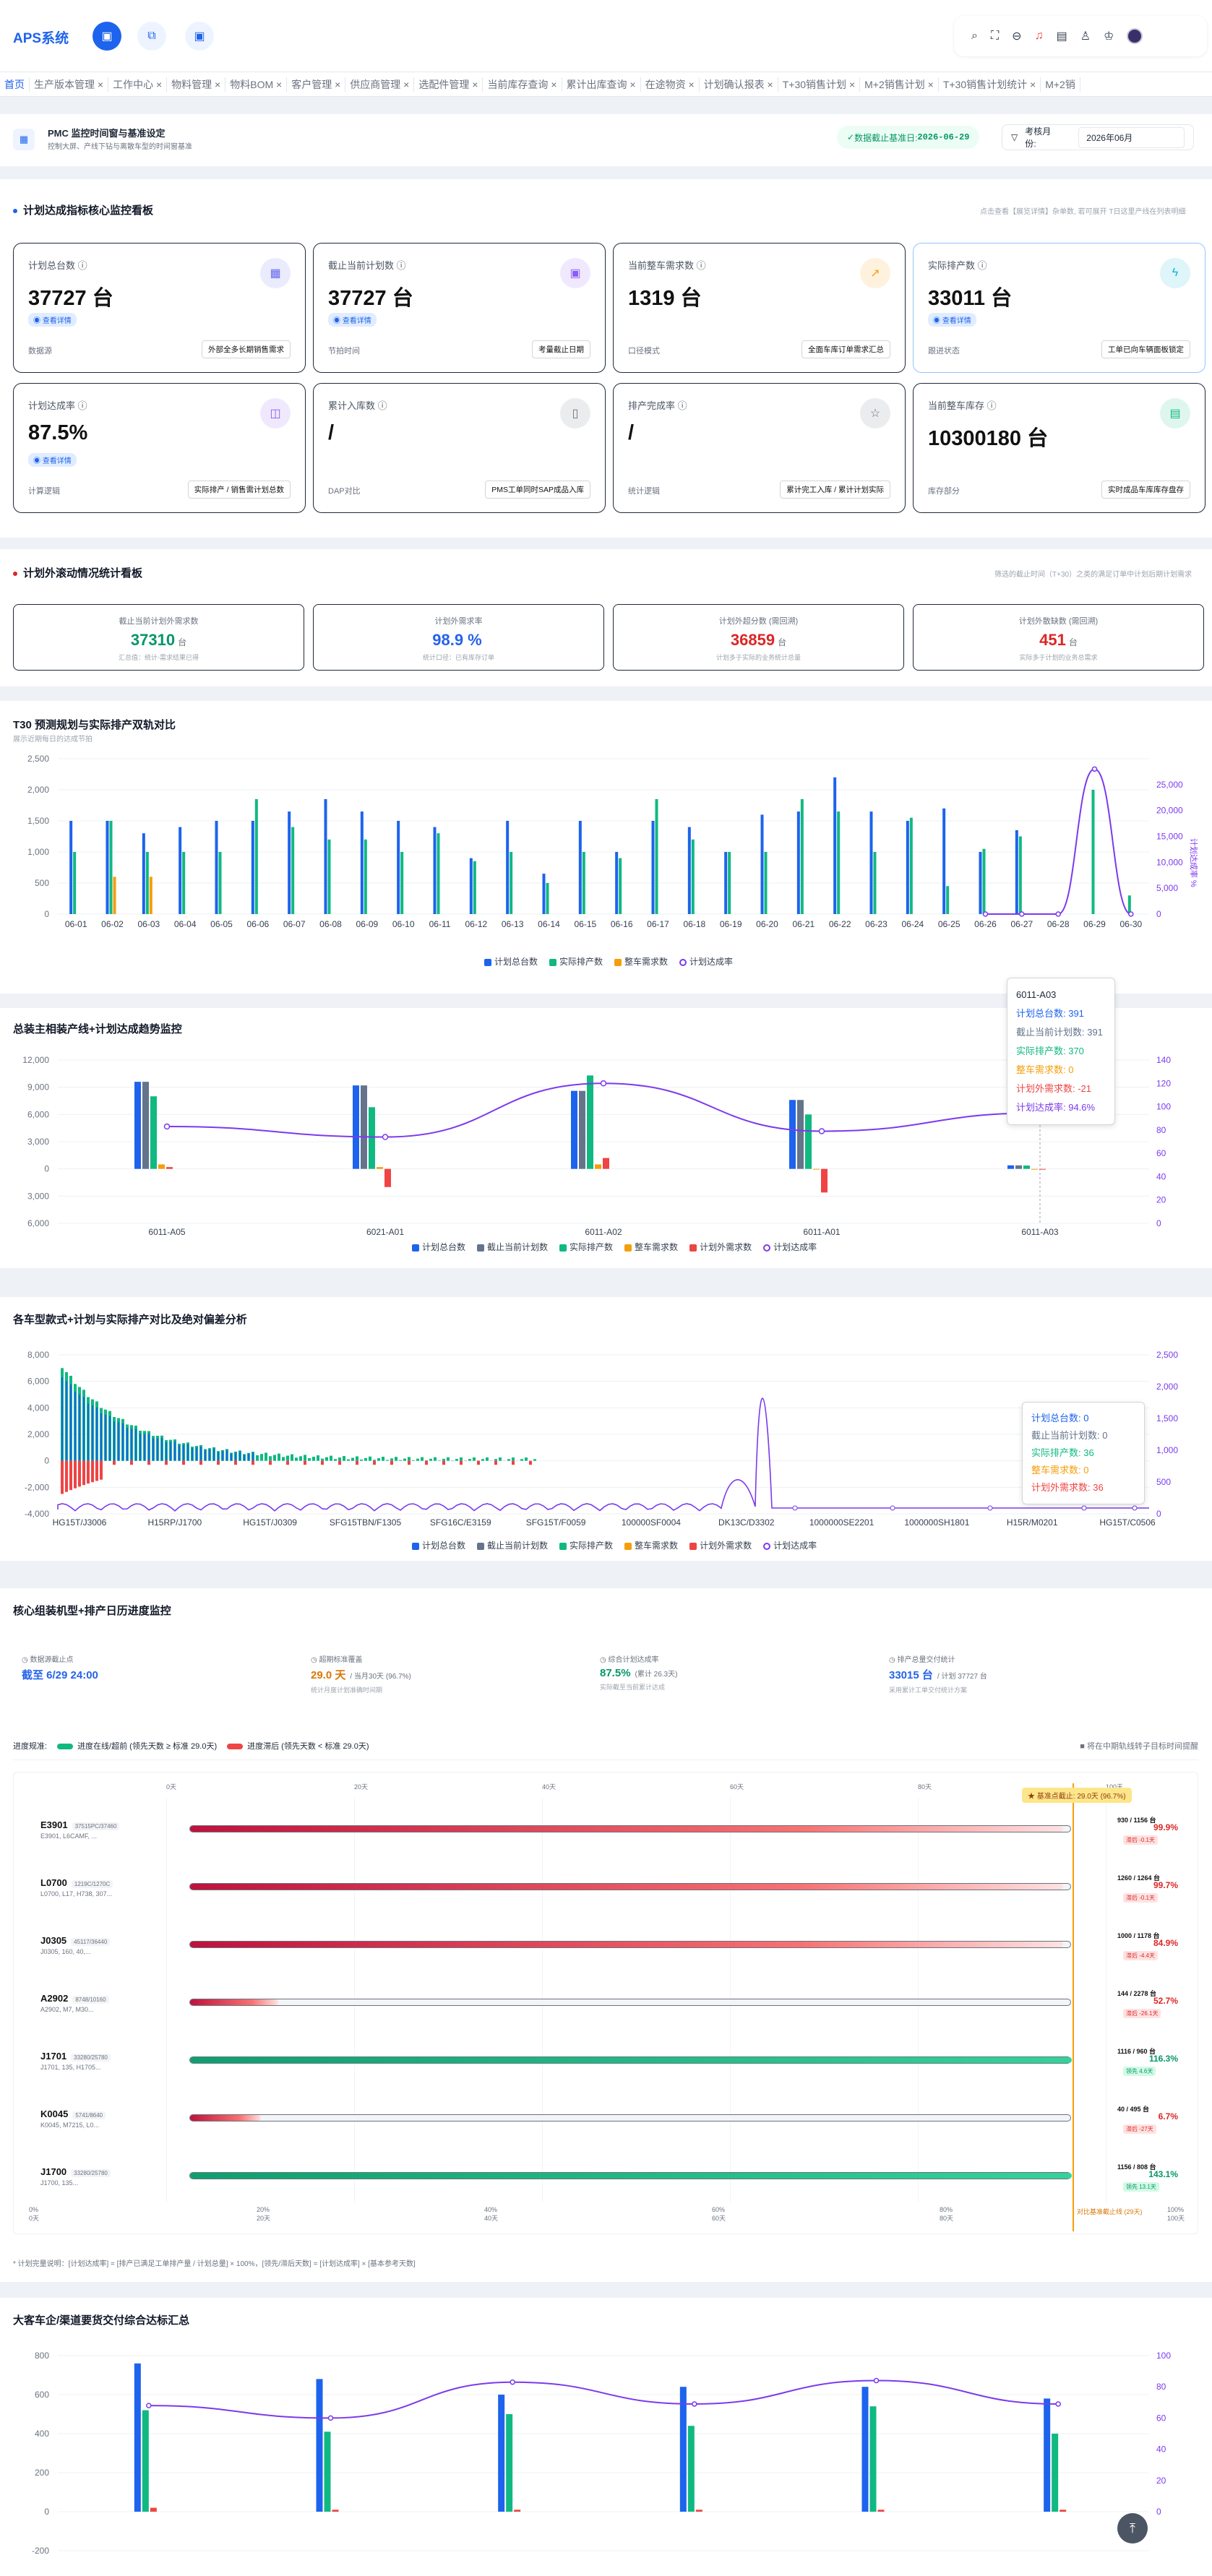  Describe the element at coordinates (1059, 448) in the screenshot. I see `kpi-card: 当前整车库存 ⓘ 10300180 台 库存部分 实时成品车库库存盘存 ▤` at that location.